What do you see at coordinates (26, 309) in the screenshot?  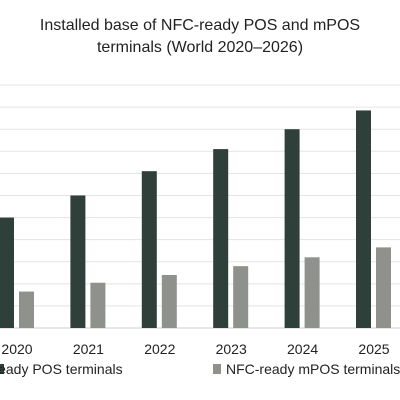 I see `bar-mpos-2020` at bounding box center [26, 309].